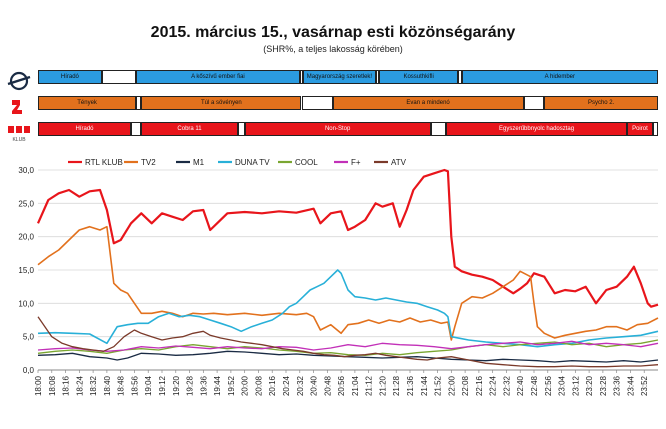 This screenshot has height=429, width=666. What do you see at coordinates (148, 162) in the screenshot?
I see `legend-label: TV2` at bounding box center [148, 162].